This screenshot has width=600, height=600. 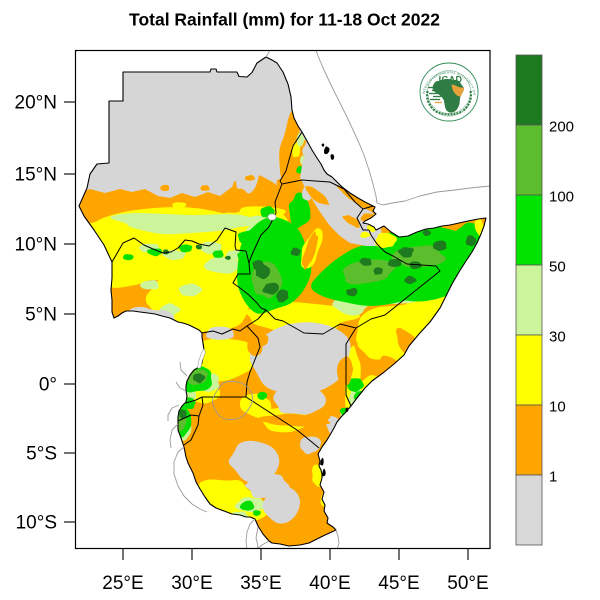 What do you see at coordinates (36, 175) in the screenshot?
I see `svg-text: 15°N` at bounding box center [36, 175].